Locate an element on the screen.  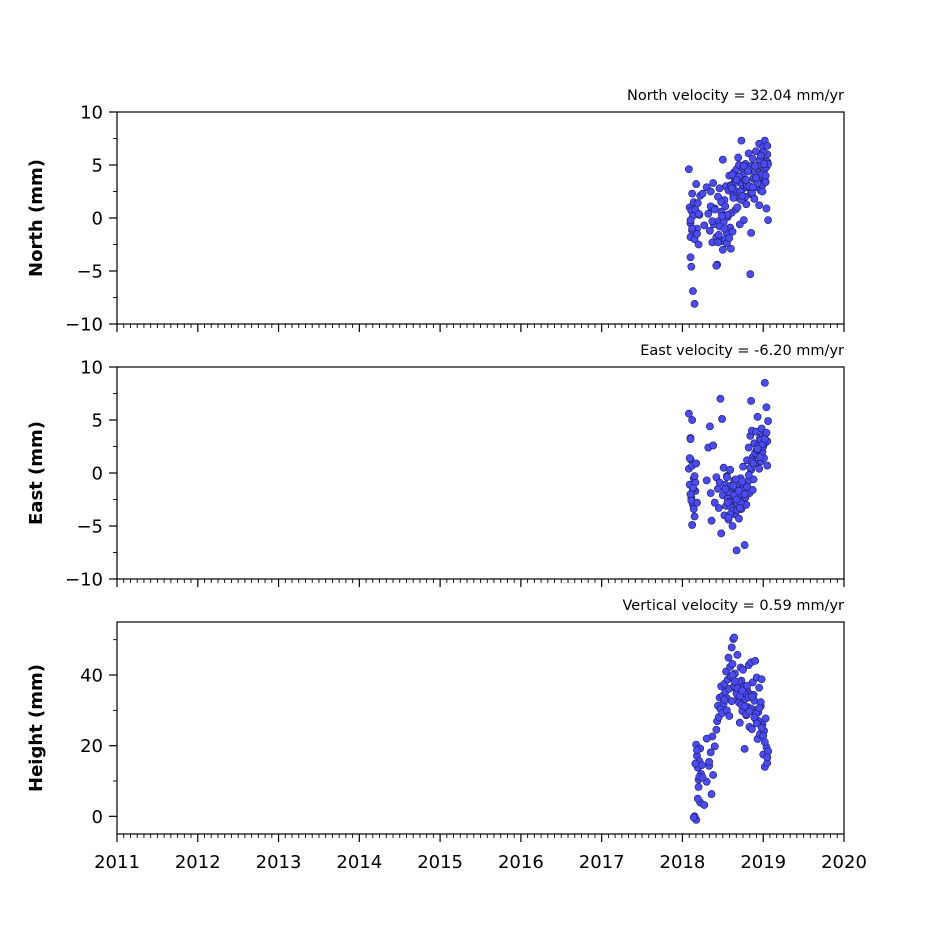
east-y-tick-label: 0 is located at coordinates (97, 474).